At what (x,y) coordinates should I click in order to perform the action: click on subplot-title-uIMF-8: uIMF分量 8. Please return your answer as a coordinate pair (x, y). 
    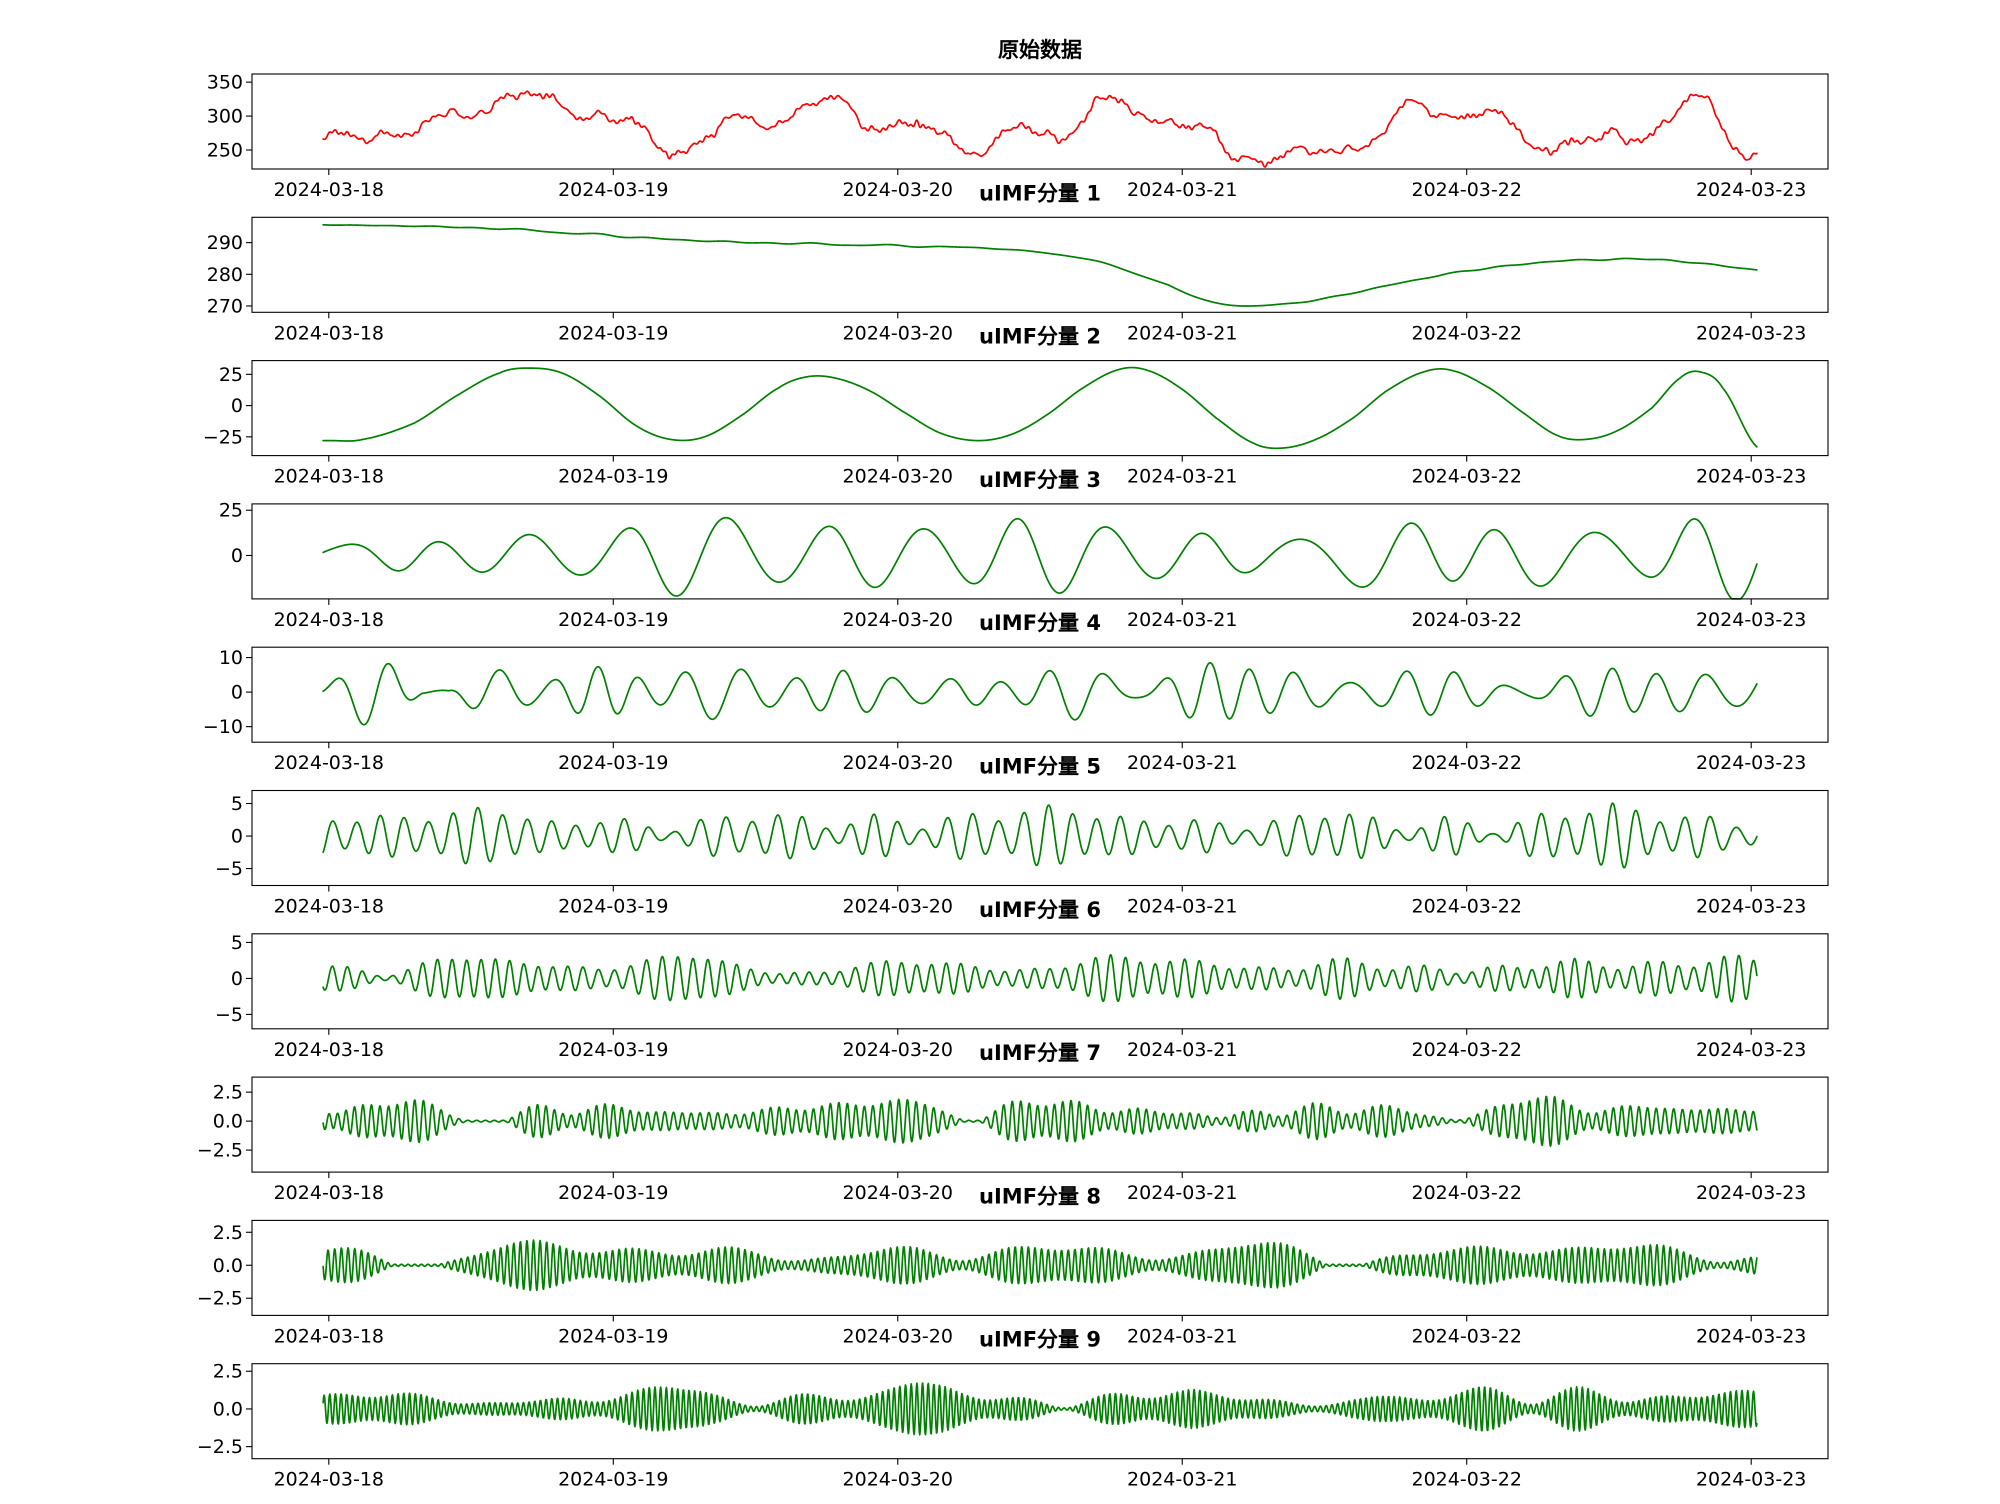
    Looking at the image, I should click on (1040, 1196).